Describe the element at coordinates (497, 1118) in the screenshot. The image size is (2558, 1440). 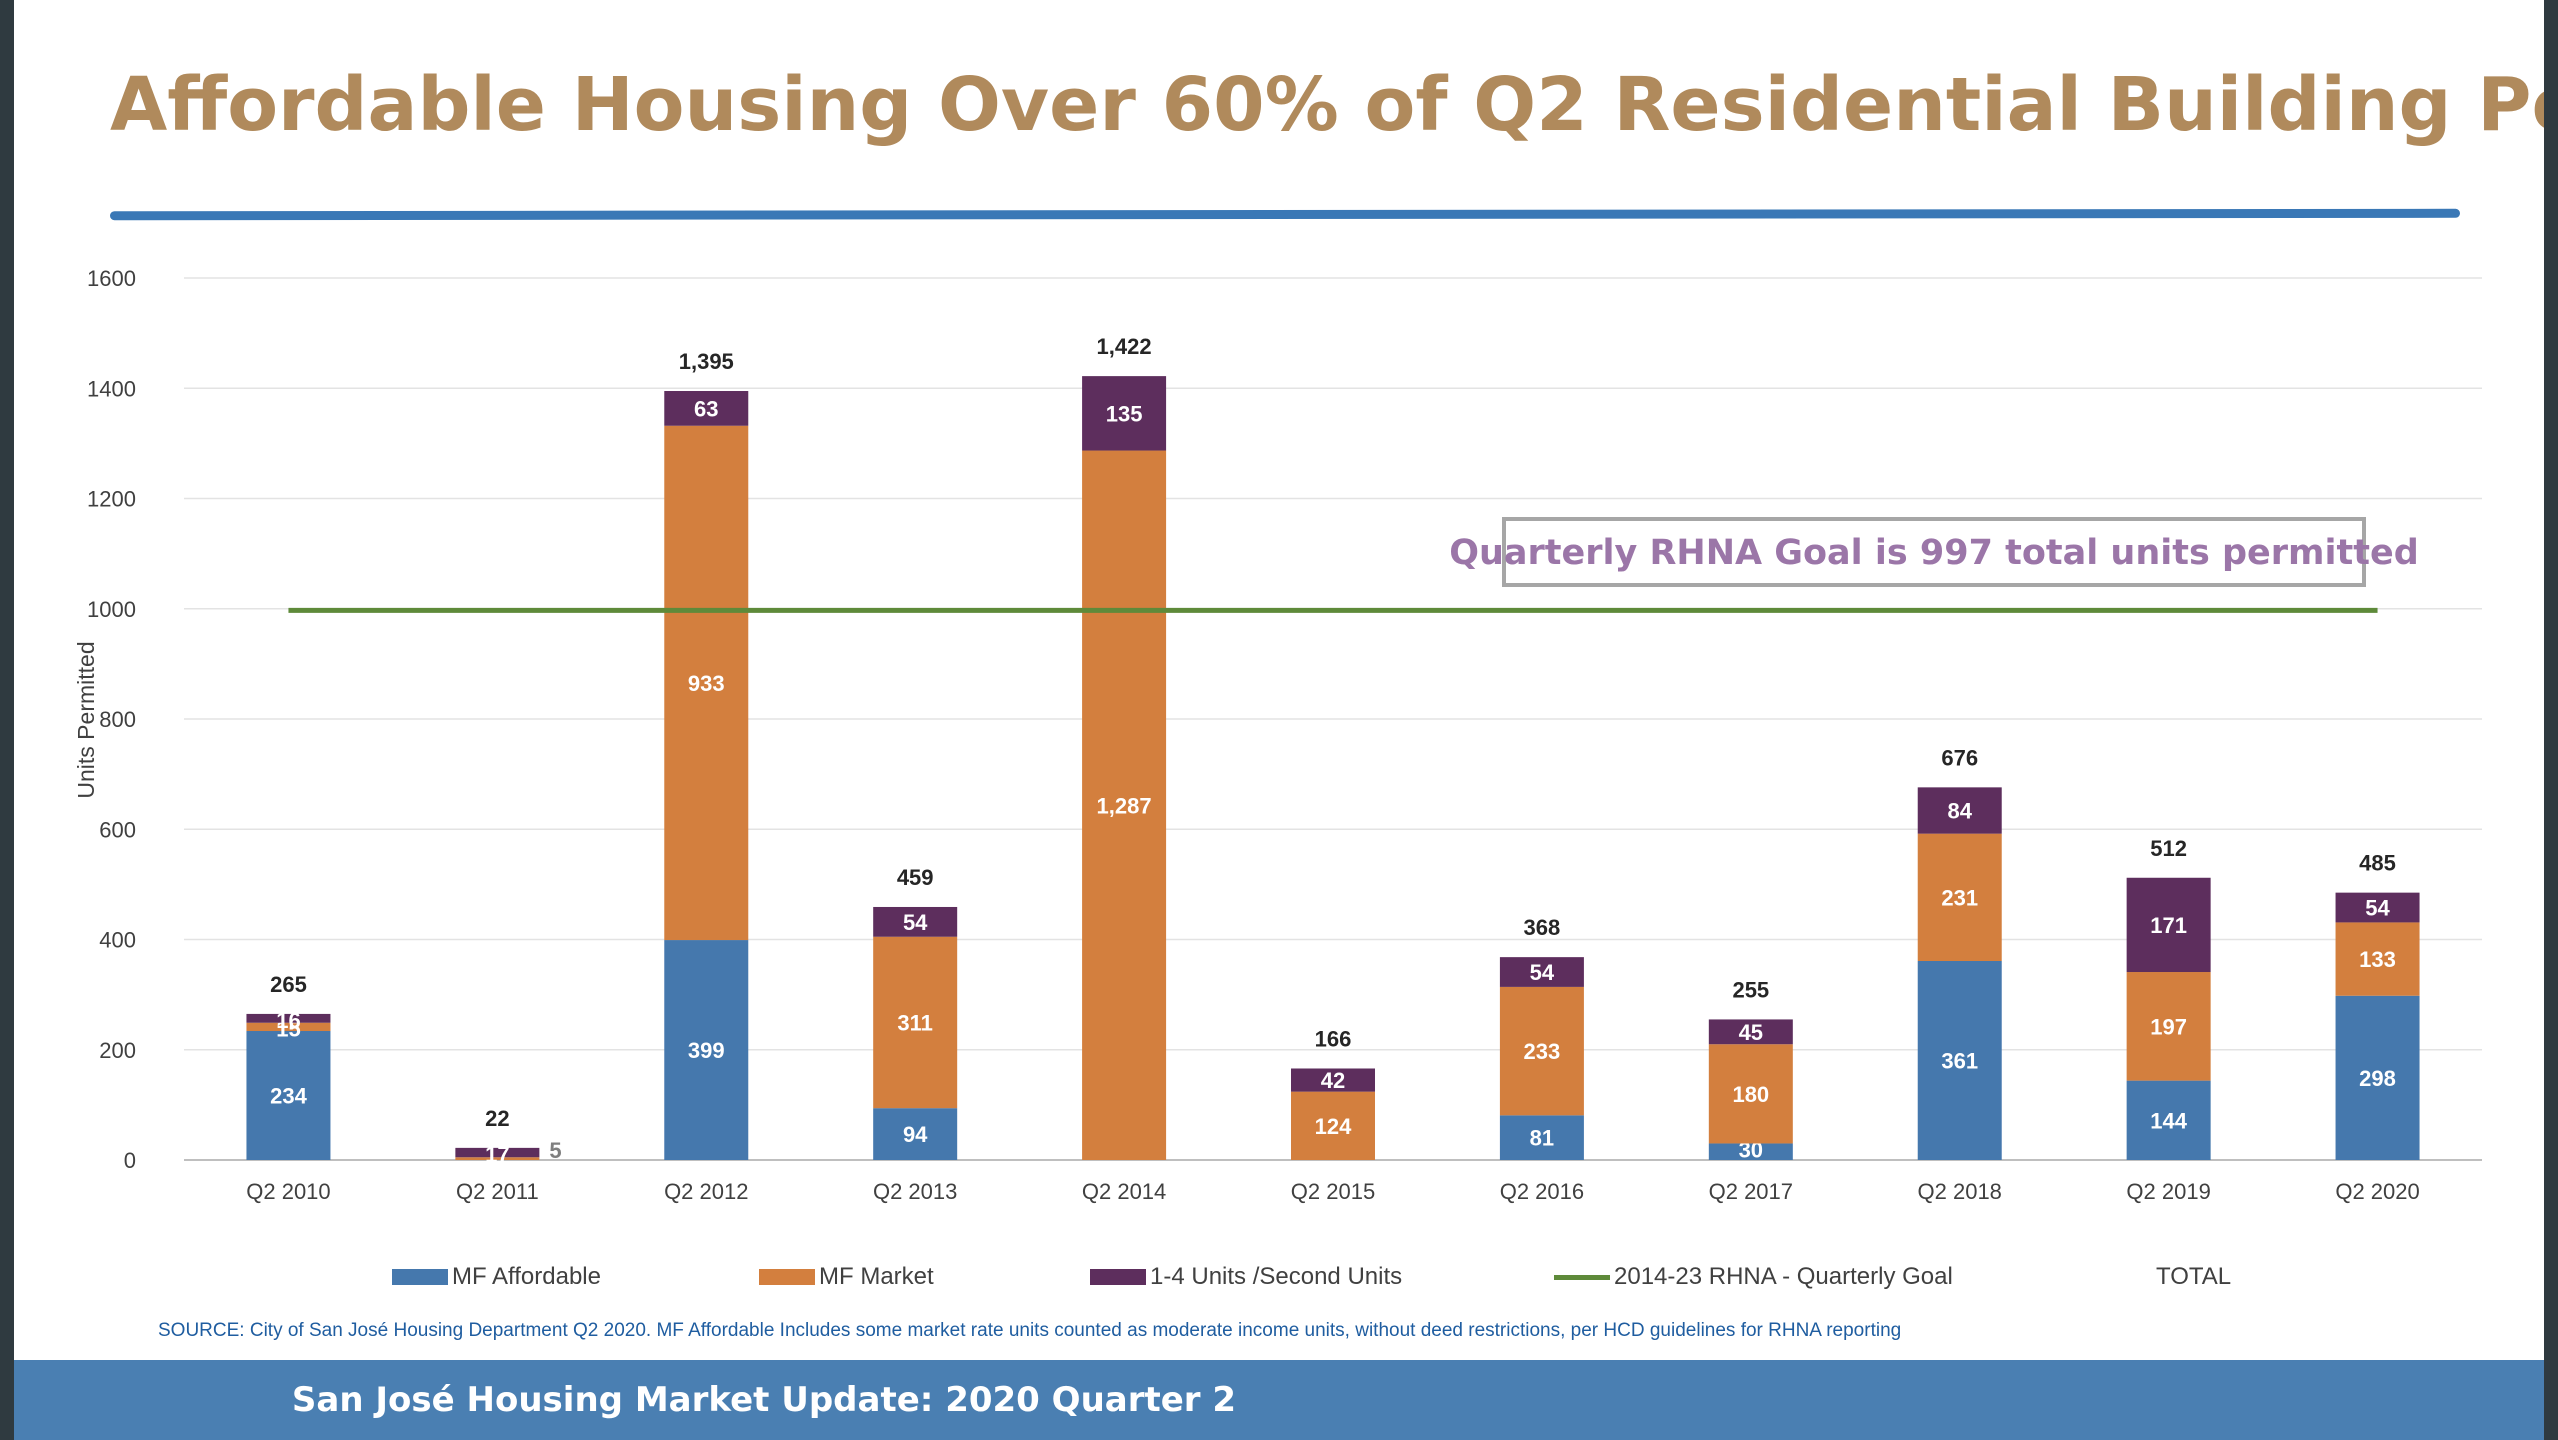
I see `total-label: 22` at that location.